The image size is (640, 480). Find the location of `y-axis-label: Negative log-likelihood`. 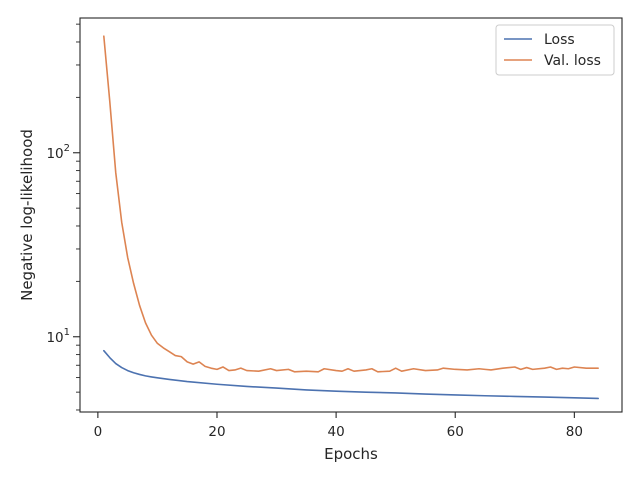

y-axis-label: Negative log-likelihood is located at coordinates (27, 215).